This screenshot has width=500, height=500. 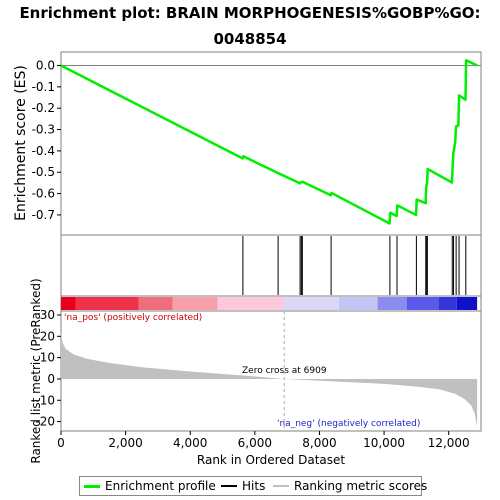 I want to click on legend-enrichment-profile-label: Enrichment profile, so click(x=160, y=486).